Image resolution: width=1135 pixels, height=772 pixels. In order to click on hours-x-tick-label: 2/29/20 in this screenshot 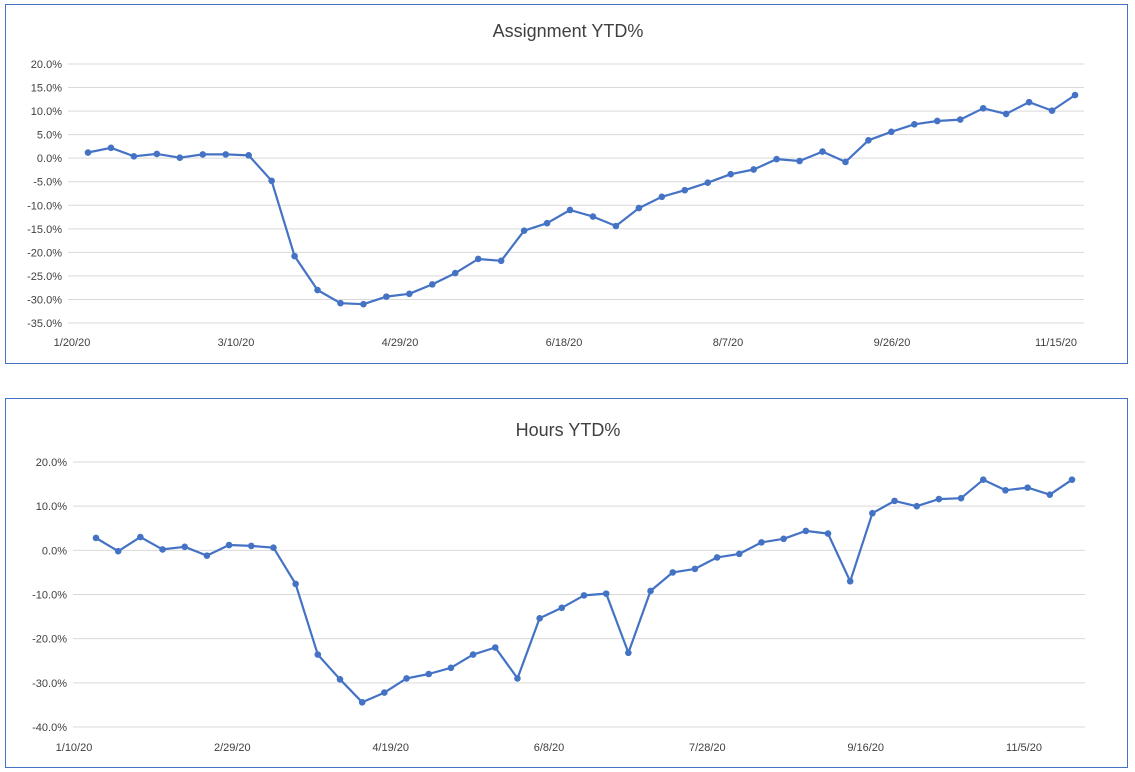, I will do `click(232, 748)`.